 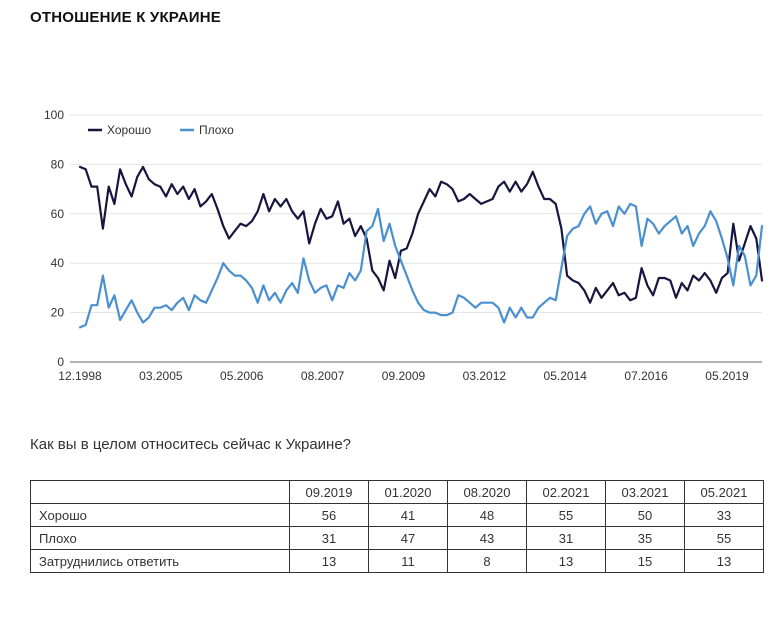 I want to click on table-cell: 48, so click(x=487, y=515).